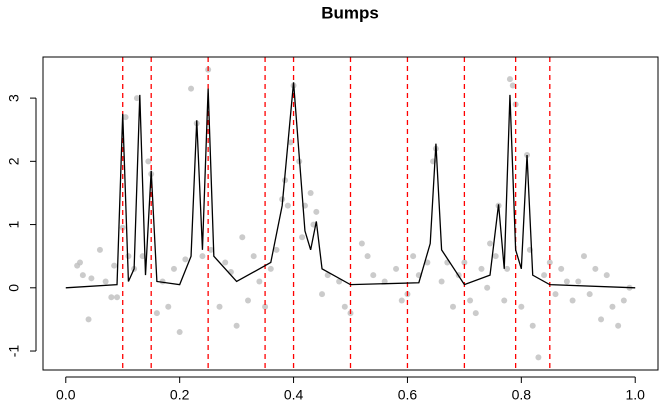 The image size is (664, 419). What do you see at coordinates (350, 12) in the screenshot?
I see `chart-title: Bumps` at bounding box center [350, 12].